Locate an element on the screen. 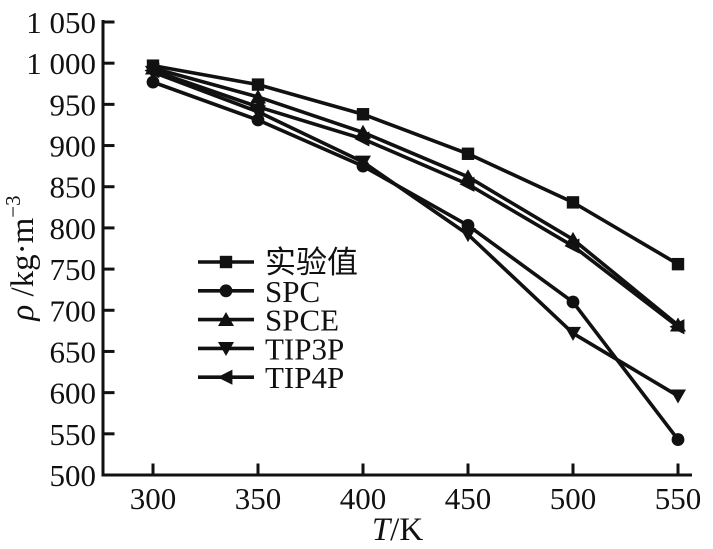  x-tick-label: 500 is located at coordinates (573, 498).